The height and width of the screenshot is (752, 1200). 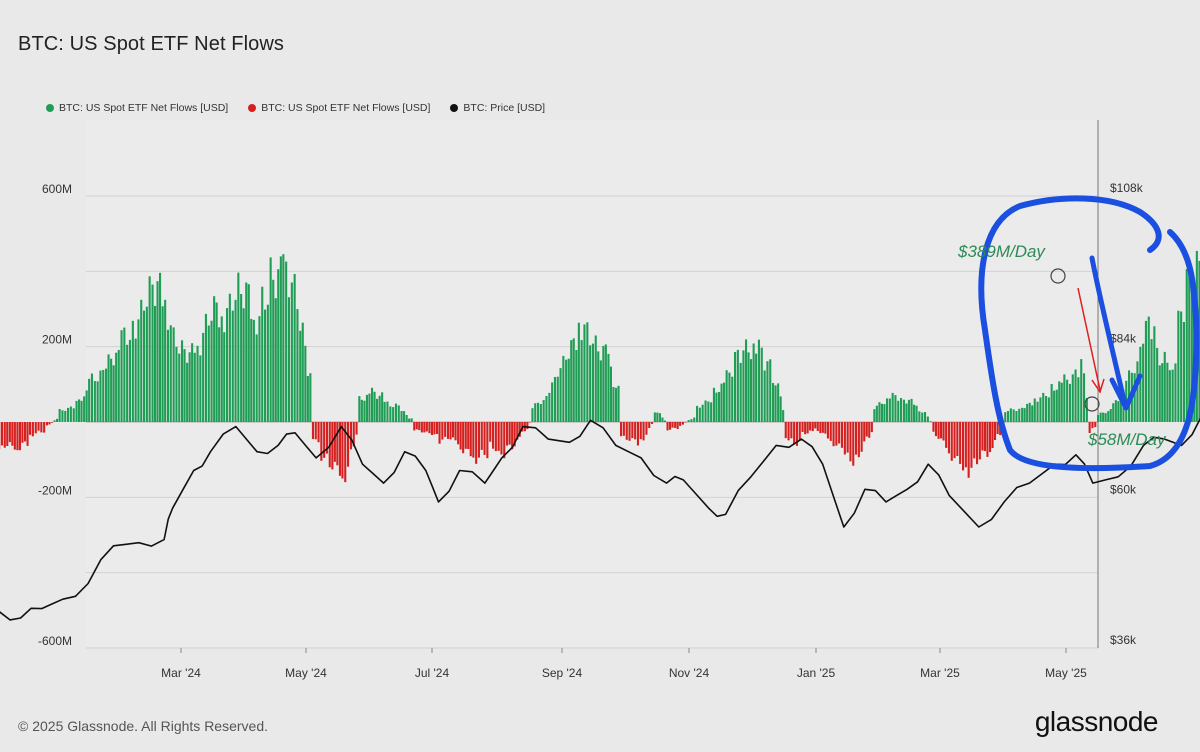 I want to click on legend-item-outflows: BTC: US Spot ETF Net Flows [USD], so click(x=339, y=108).